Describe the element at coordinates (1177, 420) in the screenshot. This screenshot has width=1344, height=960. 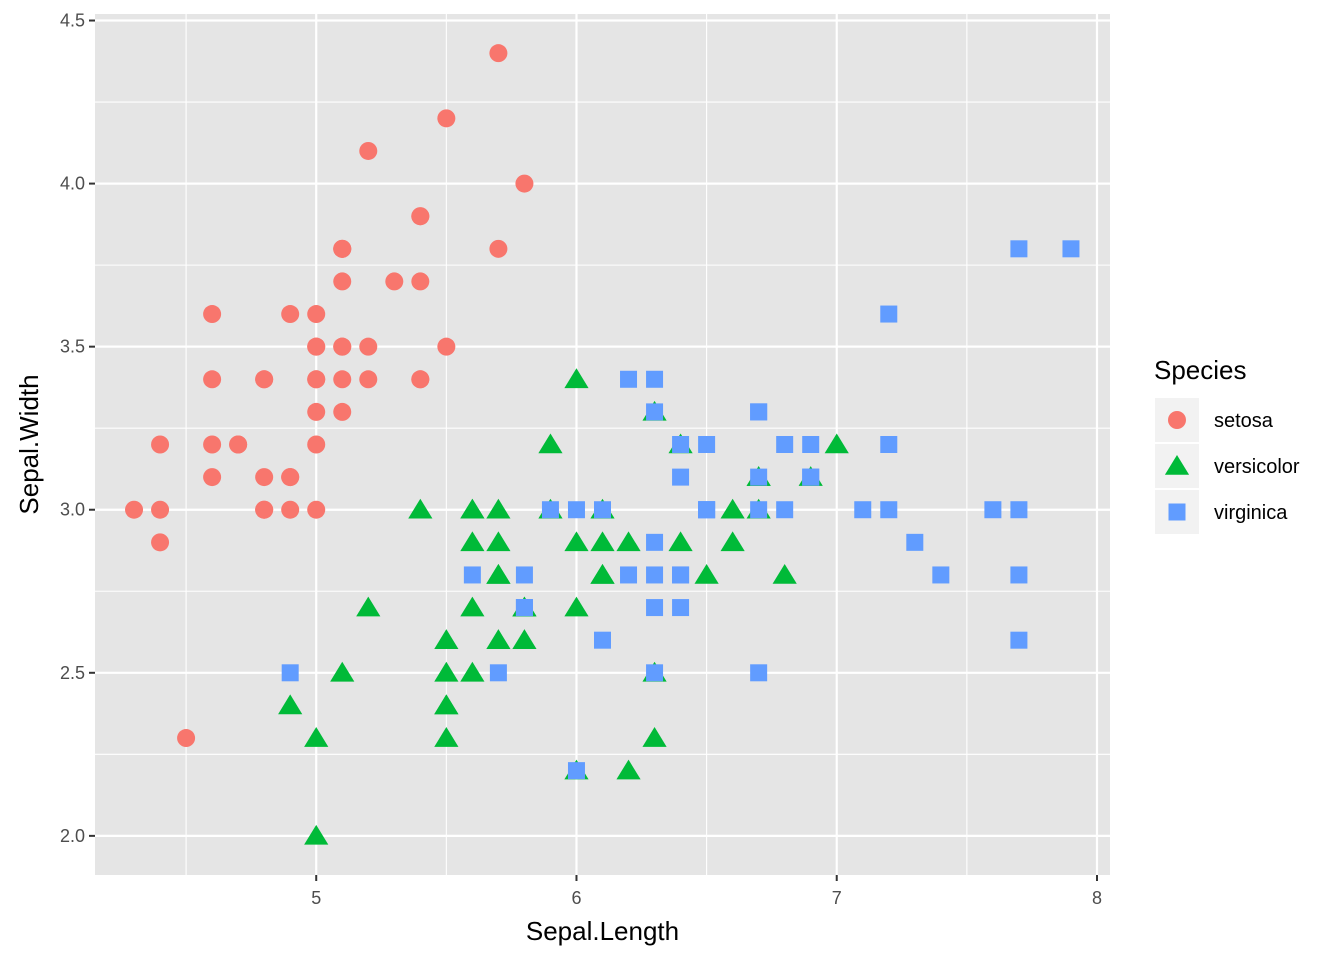
I see `legend-key-circle` at that location.